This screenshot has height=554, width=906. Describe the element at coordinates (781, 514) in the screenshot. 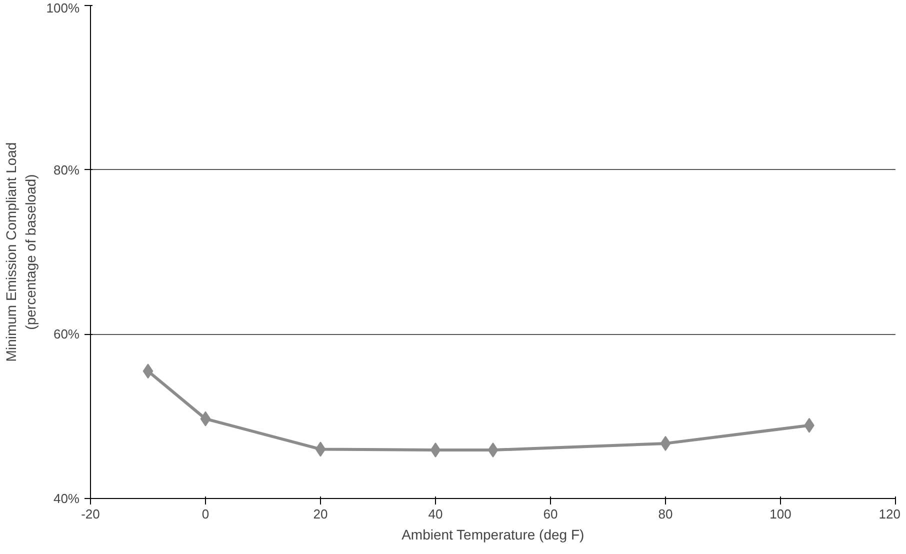

I see `x-tick-label: 100` at that location.